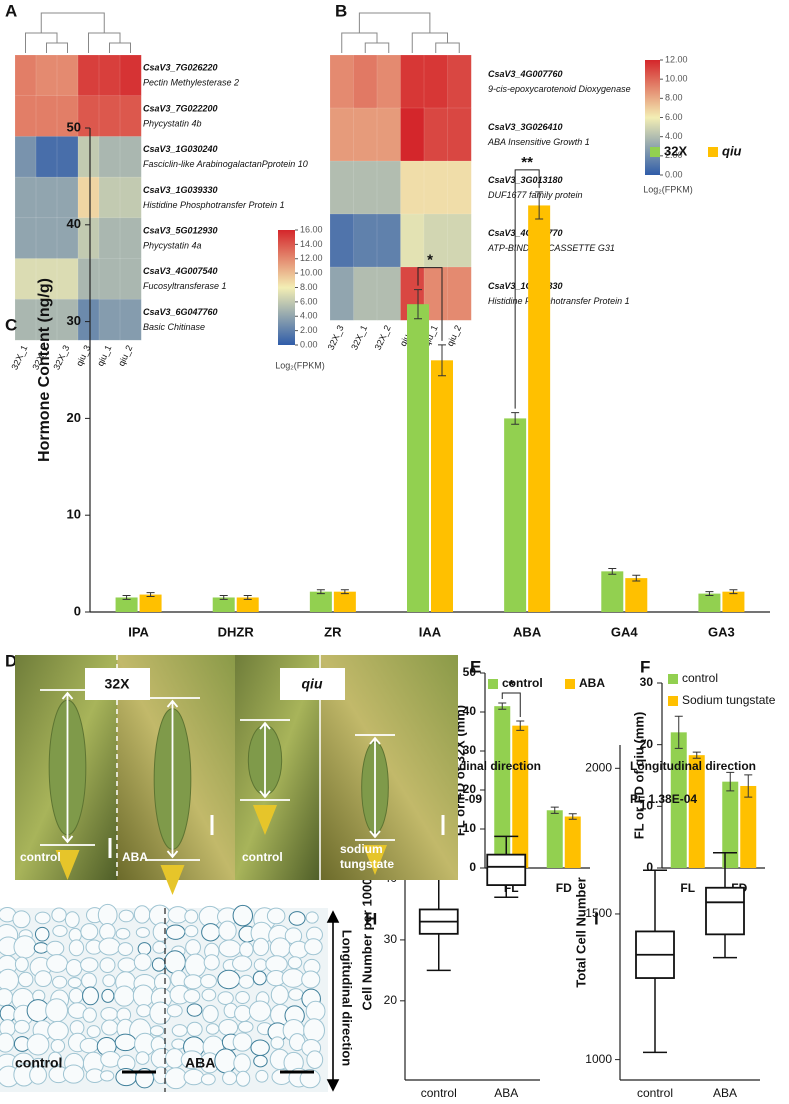 The image size is (789, 1104). I want to click on treatment-label: tungstate, so click(367, 864).